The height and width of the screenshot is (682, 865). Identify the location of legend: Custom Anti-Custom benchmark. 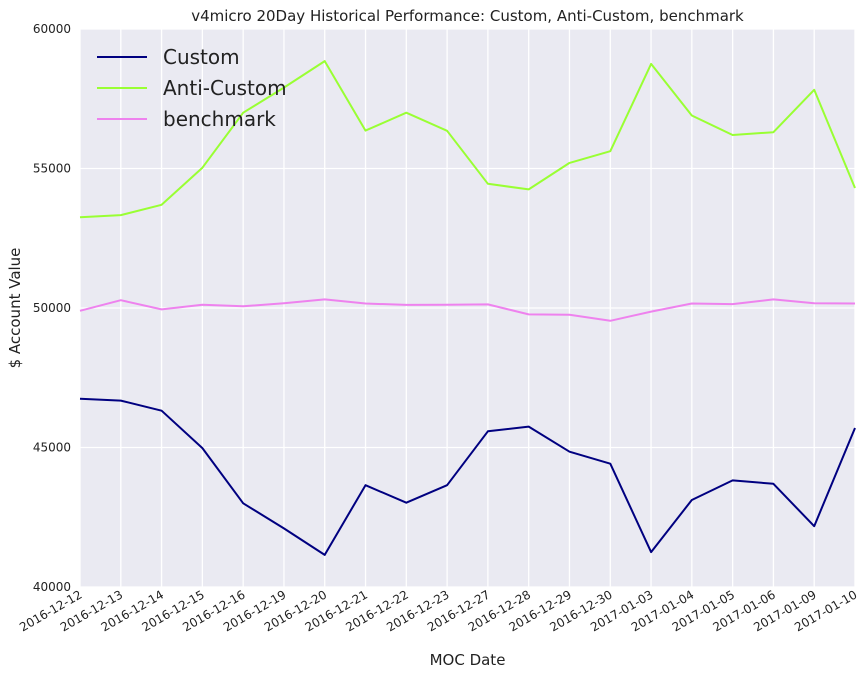
(192, 88).